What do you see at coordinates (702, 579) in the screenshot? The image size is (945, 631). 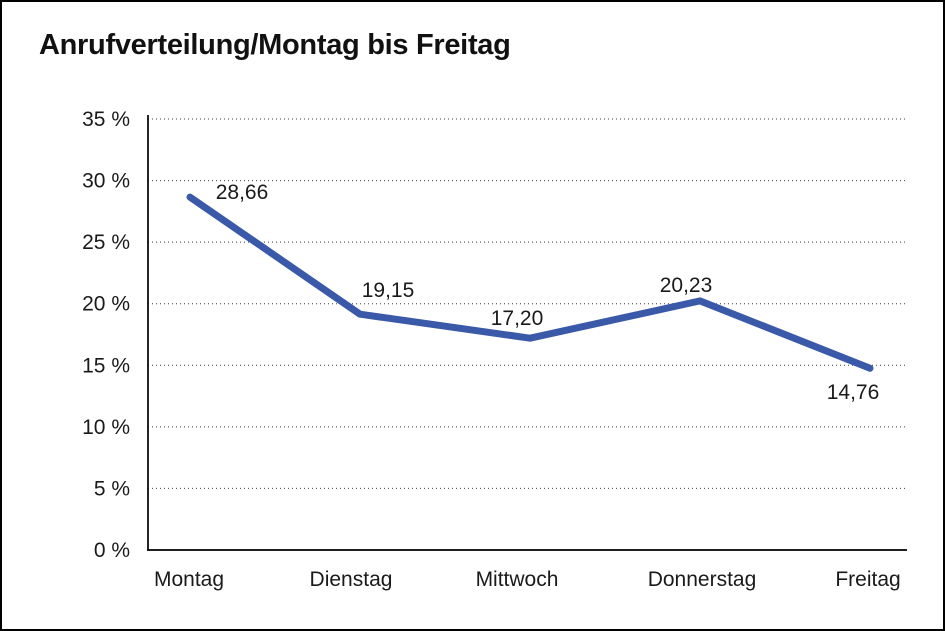 I see `x-axis-label: Donnerstag` at bounding box center [702, 579].